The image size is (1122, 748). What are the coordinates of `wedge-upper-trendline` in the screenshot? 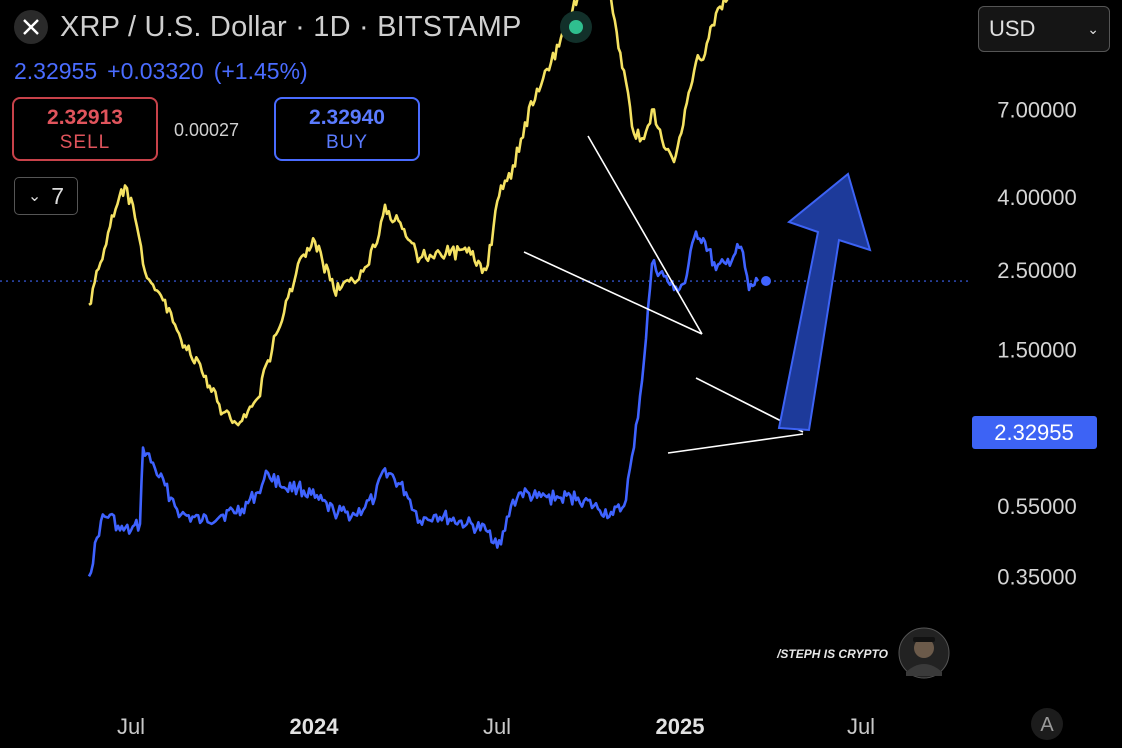 It's located at (645, 235).